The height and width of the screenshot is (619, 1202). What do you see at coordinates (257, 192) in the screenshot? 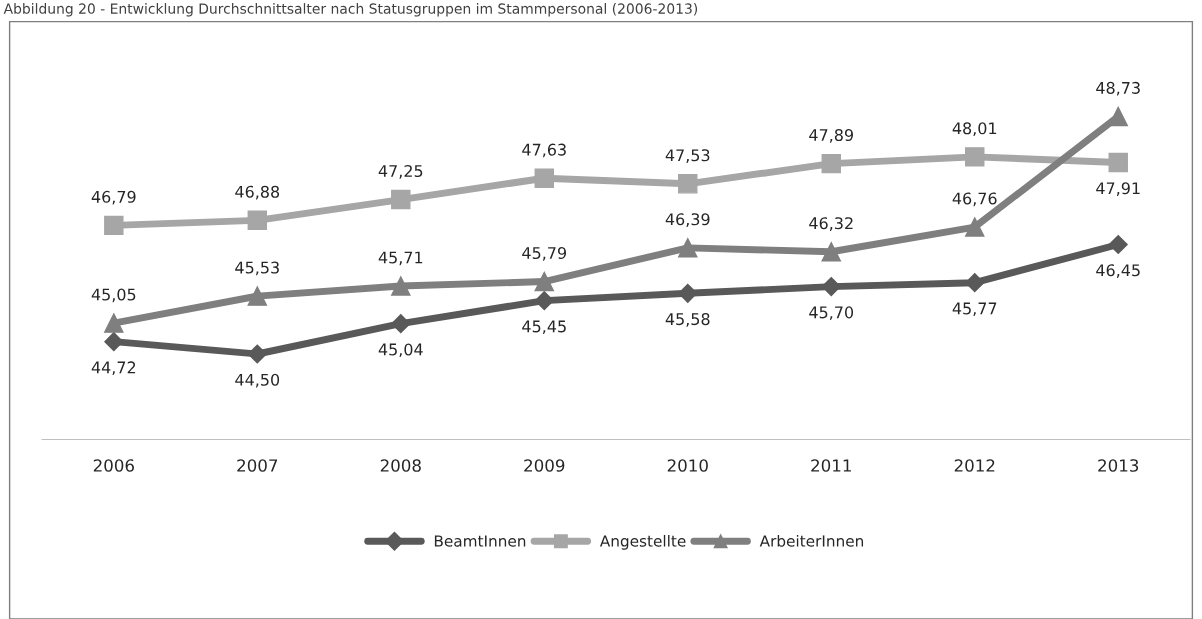
I see `data-label: 46,88` at bounding box center [257, 192].